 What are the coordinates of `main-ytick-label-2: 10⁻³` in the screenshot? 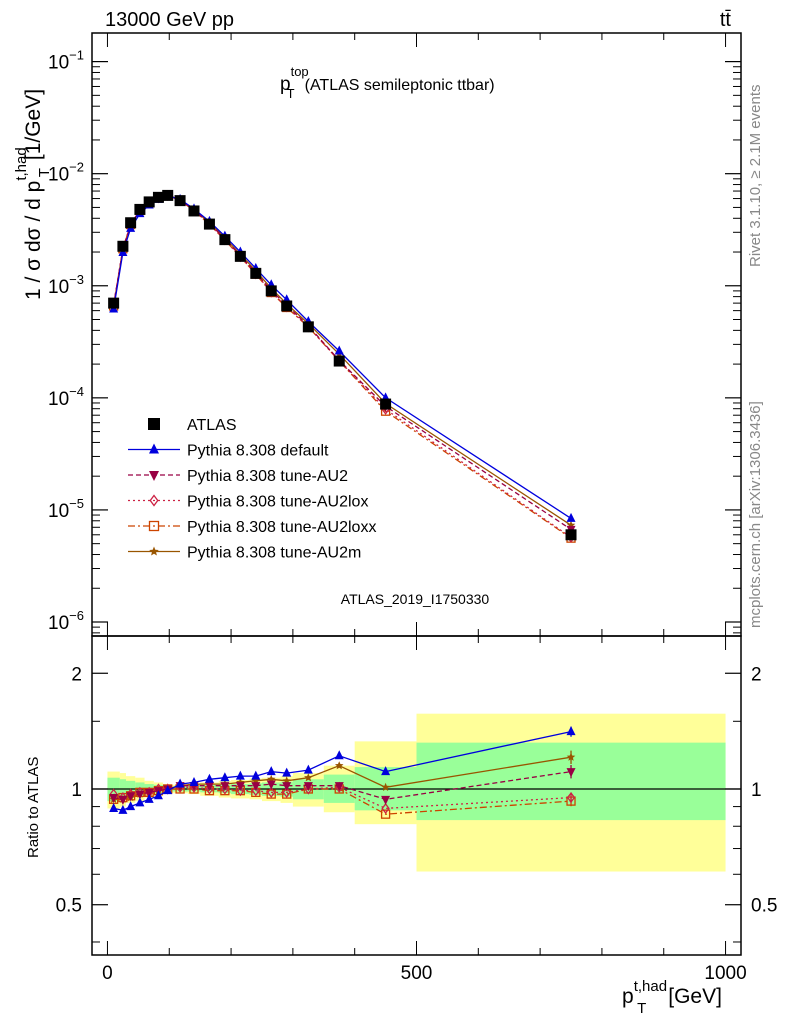 It's located at (66, 285).